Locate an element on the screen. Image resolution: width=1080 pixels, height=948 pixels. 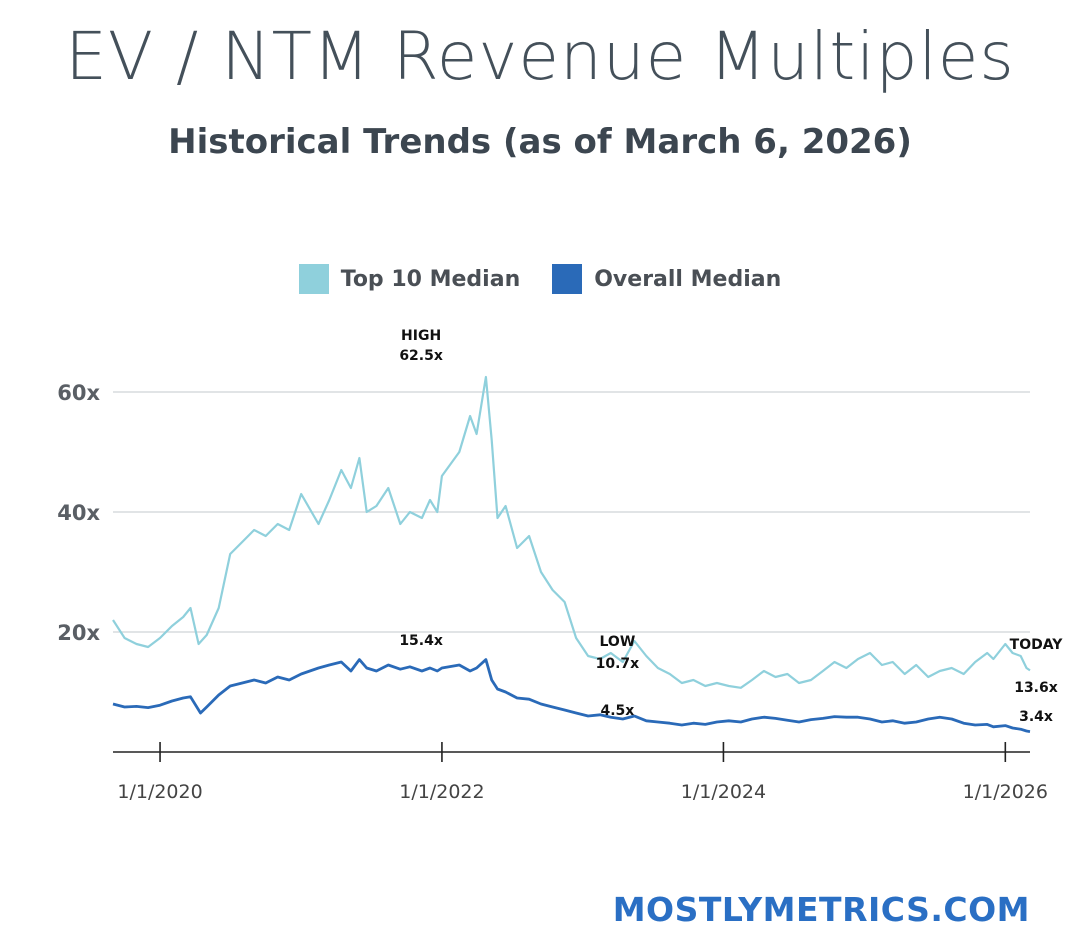
legend-item-overall: Overall Median is located at coordinates (666, 279).